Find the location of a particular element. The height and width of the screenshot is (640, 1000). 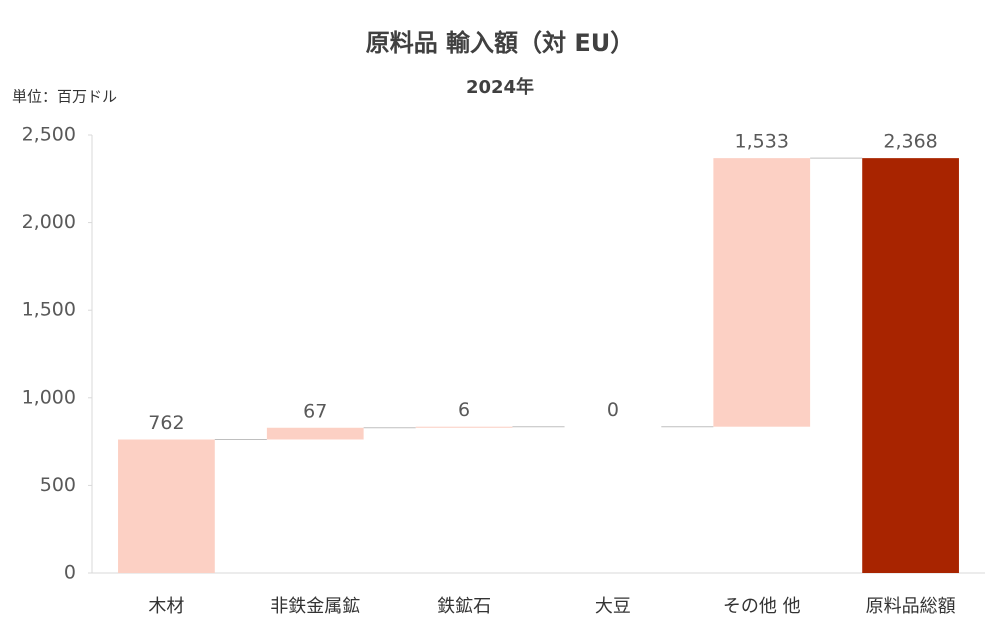

y-tick-label: 2,000 is located at coordinates (49, 222).